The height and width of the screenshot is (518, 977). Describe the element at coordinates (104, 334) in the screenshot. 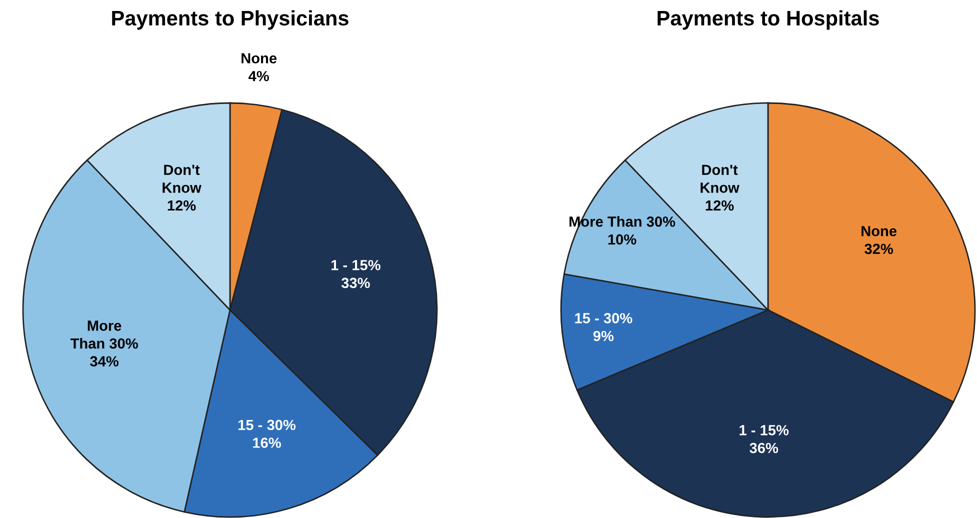

I see `slice-label: More Than 30%` at that location.